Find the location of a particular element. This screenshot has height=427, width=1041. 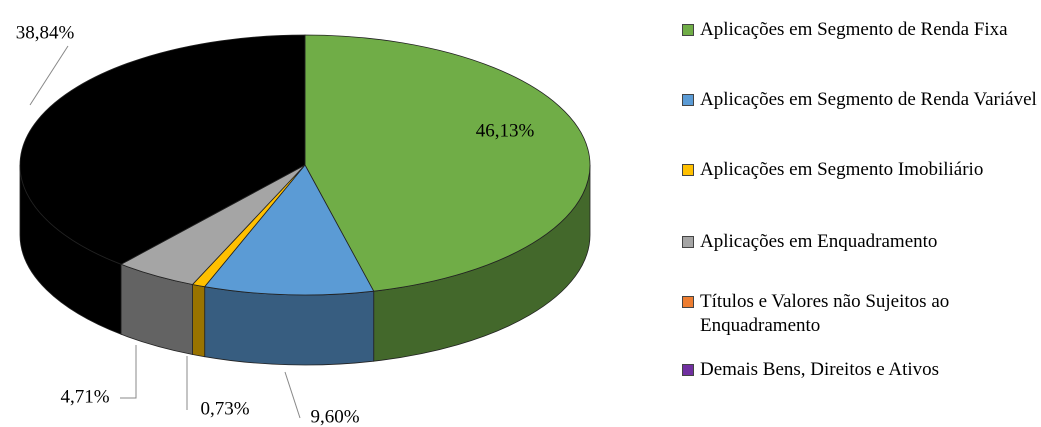

legend-label: Aplicações em Segmento de Renda Fixa is located at coordinates (854, 29).